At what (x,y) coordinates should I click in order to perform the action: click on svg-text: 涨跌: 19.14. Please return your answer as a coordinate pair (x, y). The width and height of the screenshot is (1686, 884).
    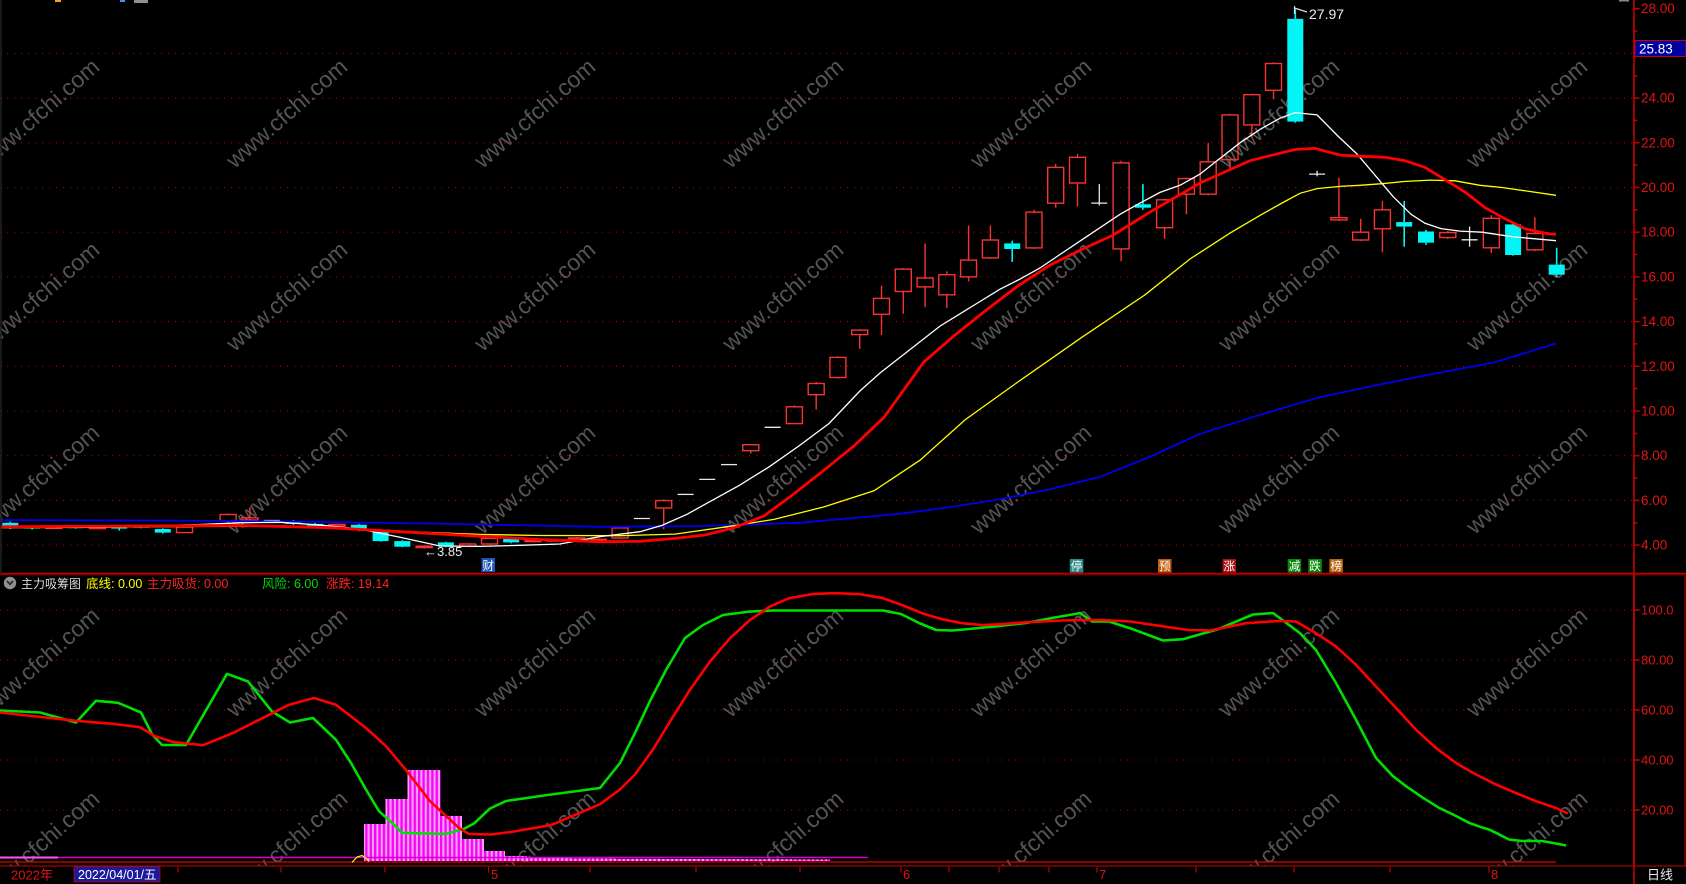
    Looking at the image, I should click on (357, 583).